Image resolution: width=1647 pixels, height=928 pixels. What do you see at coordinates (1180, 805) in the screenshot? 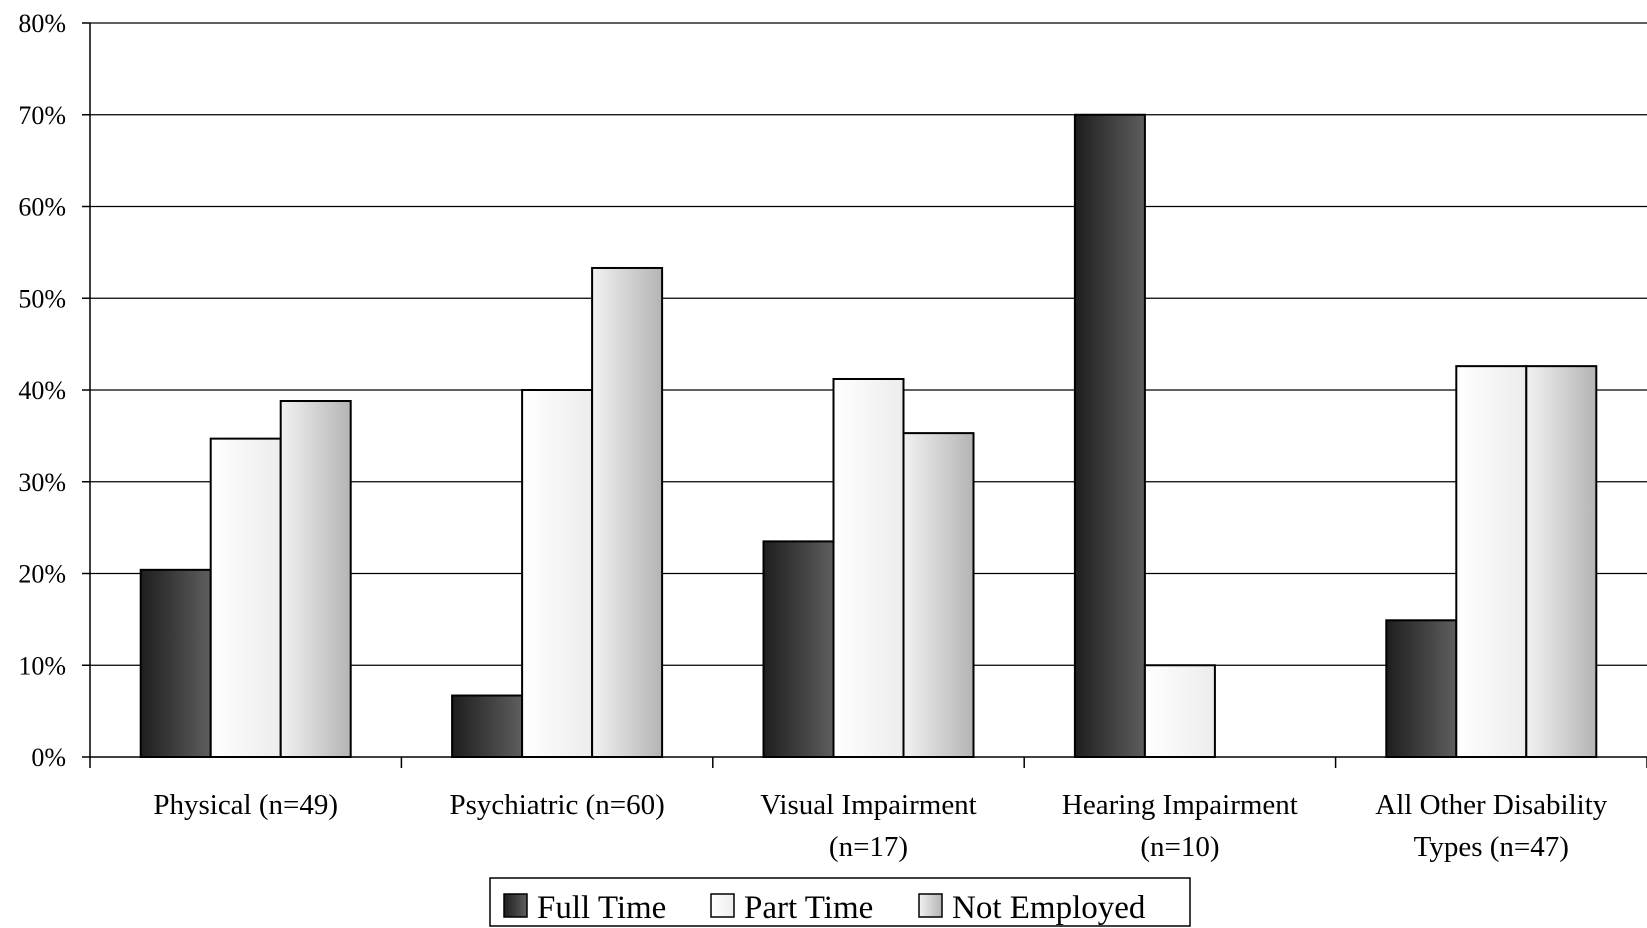
I see `category-label: Hearing Impairment` at bounding box center [1180, 805].